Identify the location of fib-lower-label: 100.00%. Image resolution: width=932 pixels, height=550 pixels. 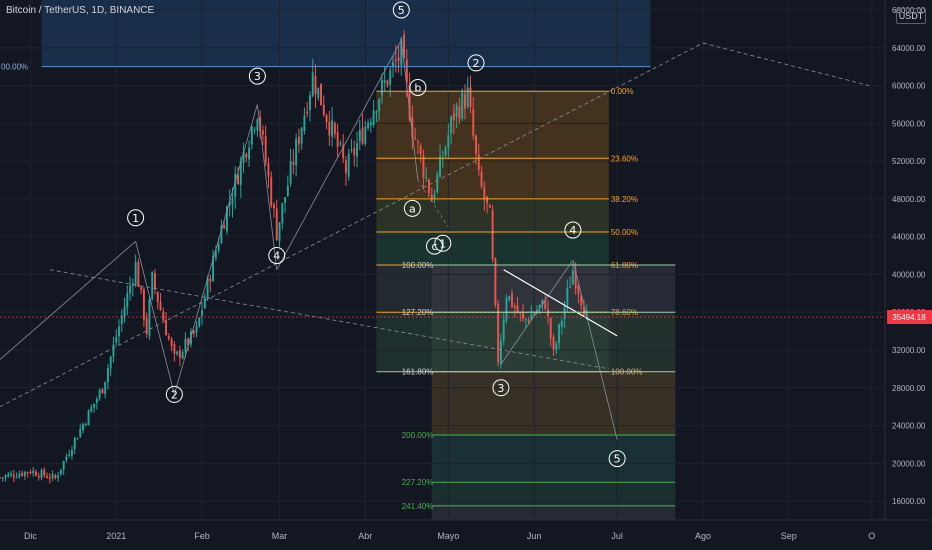
(418, 265).